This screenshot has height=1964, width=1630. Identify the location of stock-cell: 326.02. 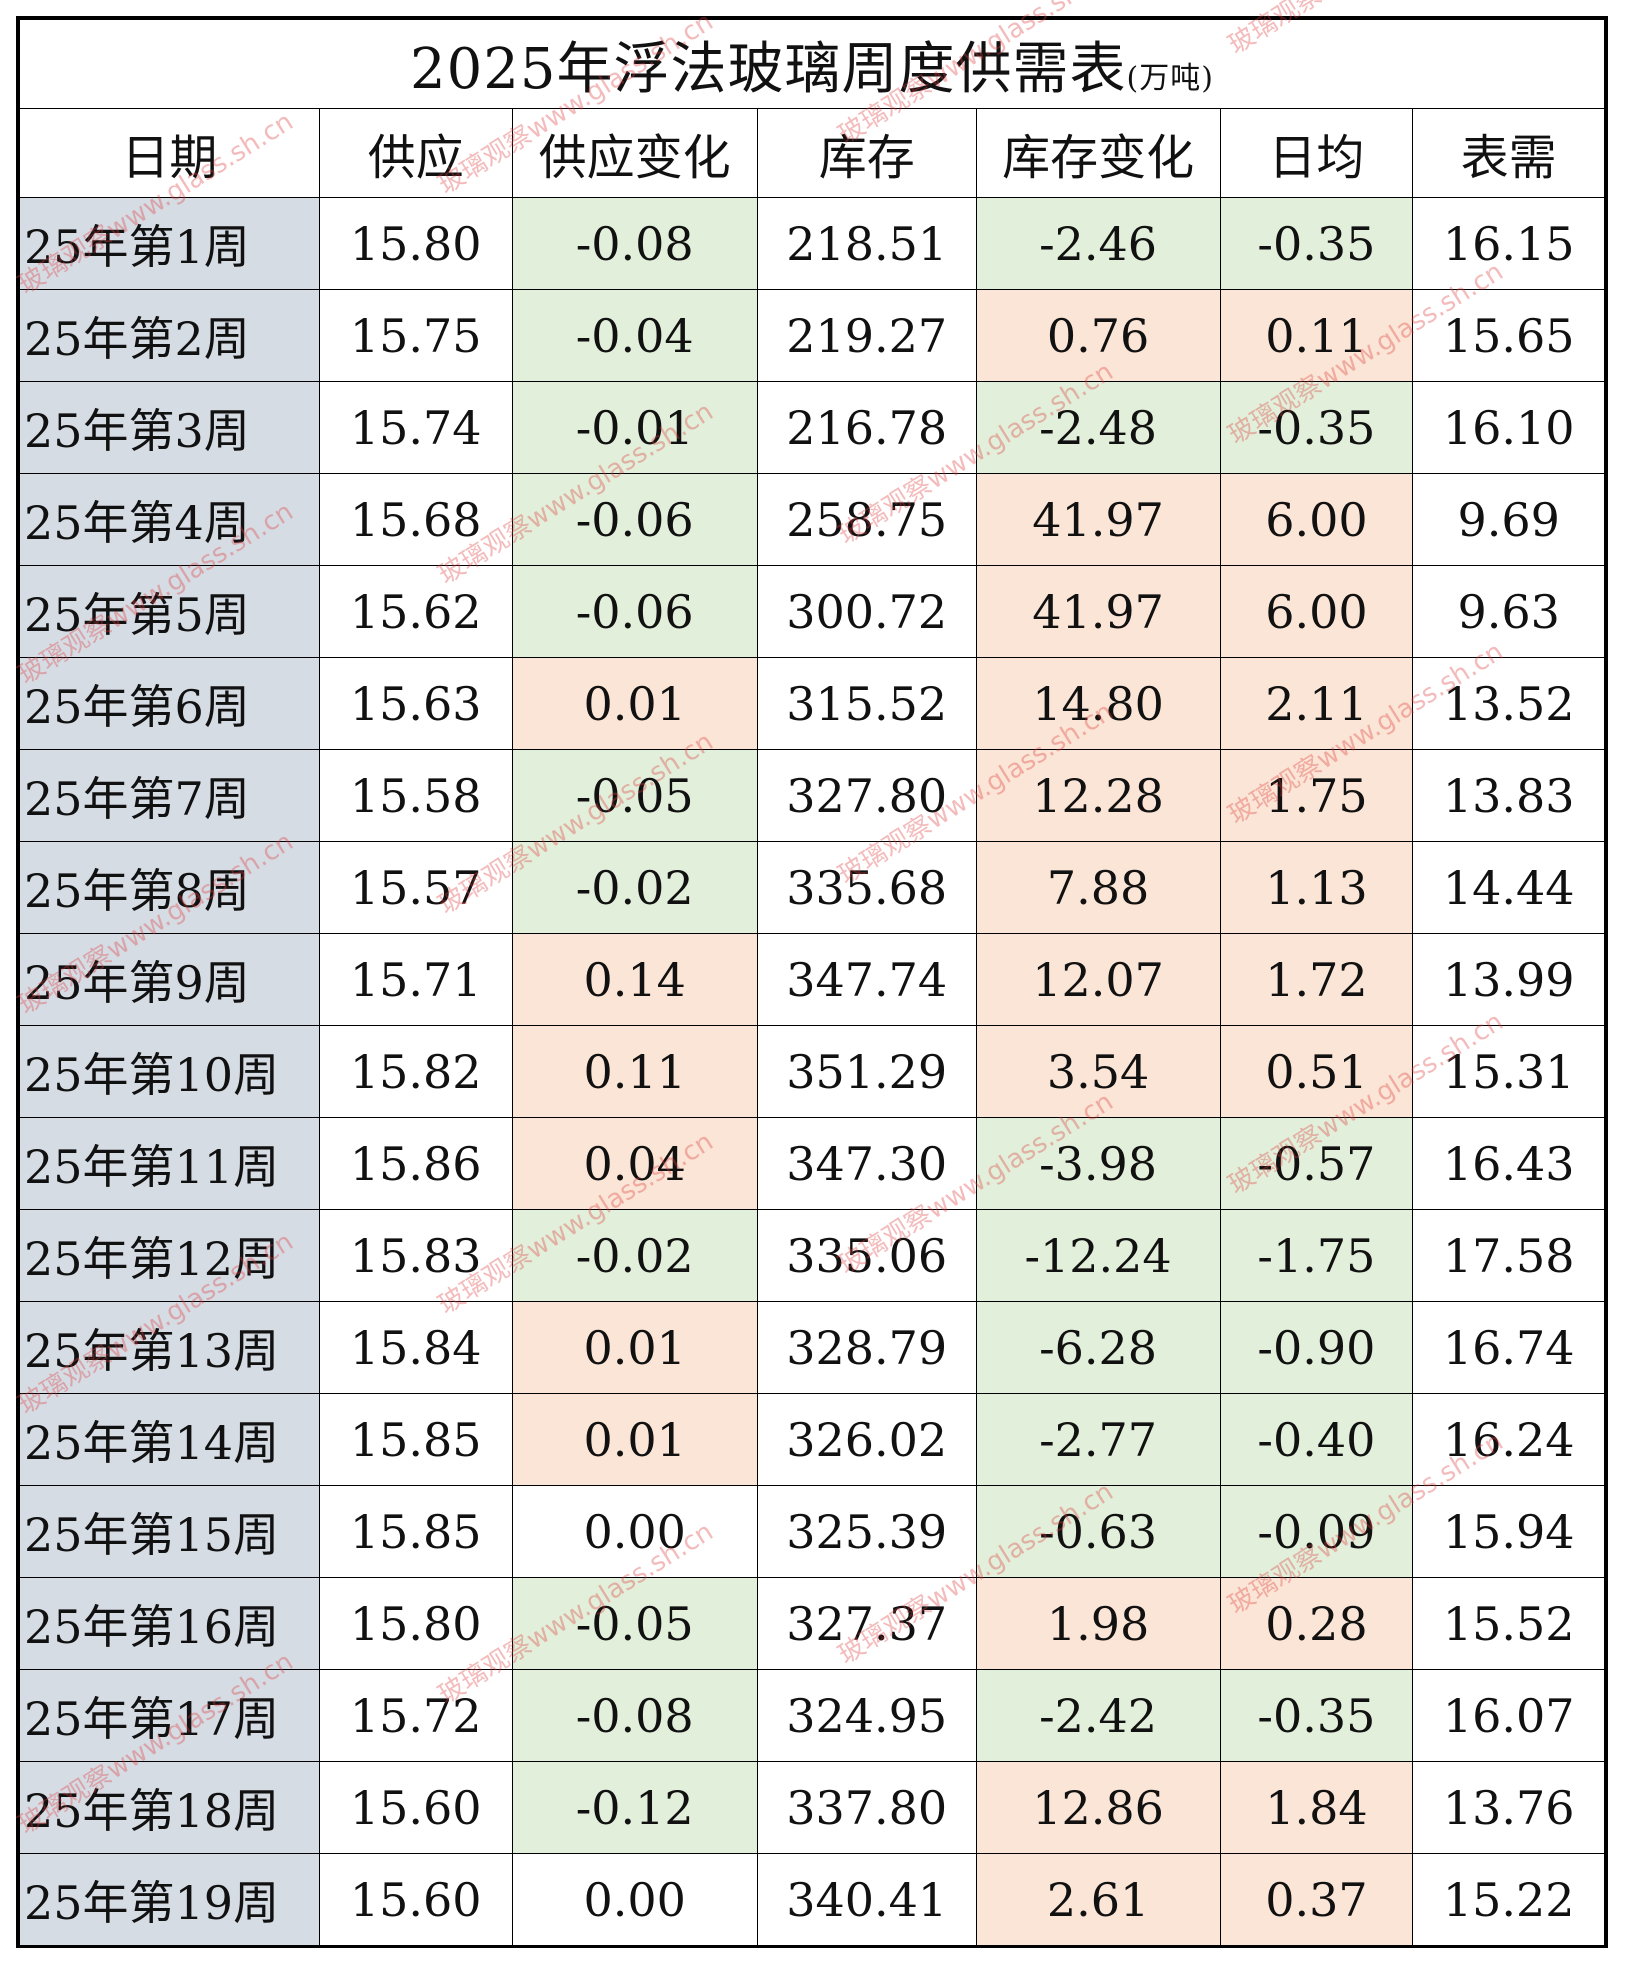
(866, 1439).